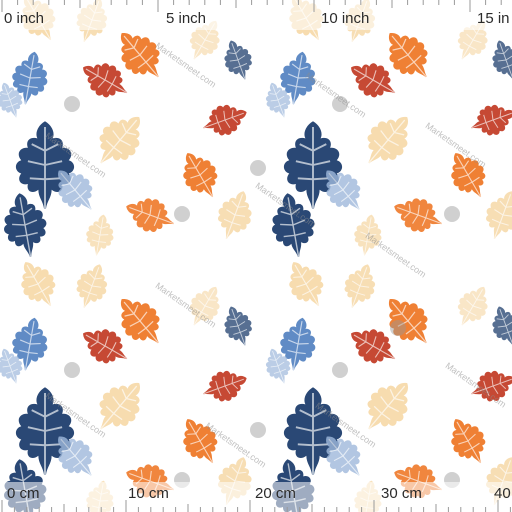 The image size is (512, 512). I want to click on ruler-bottom-label: 30 cm, so click(401, 493).